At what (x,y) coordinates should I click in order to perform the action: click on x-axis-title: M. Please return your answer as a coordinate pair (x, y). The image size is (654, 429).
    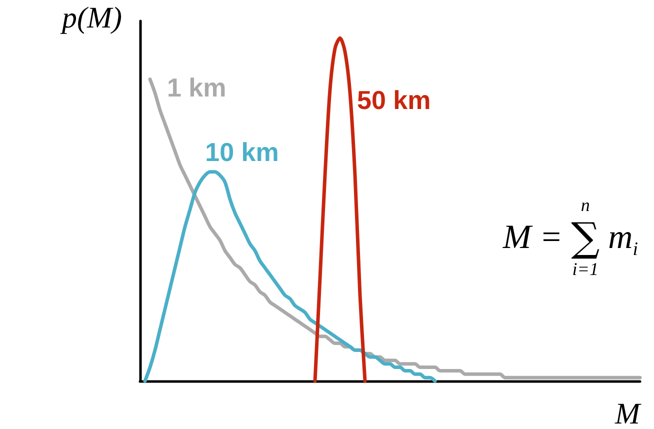
    Looking at the image, I should click on (628, 413).